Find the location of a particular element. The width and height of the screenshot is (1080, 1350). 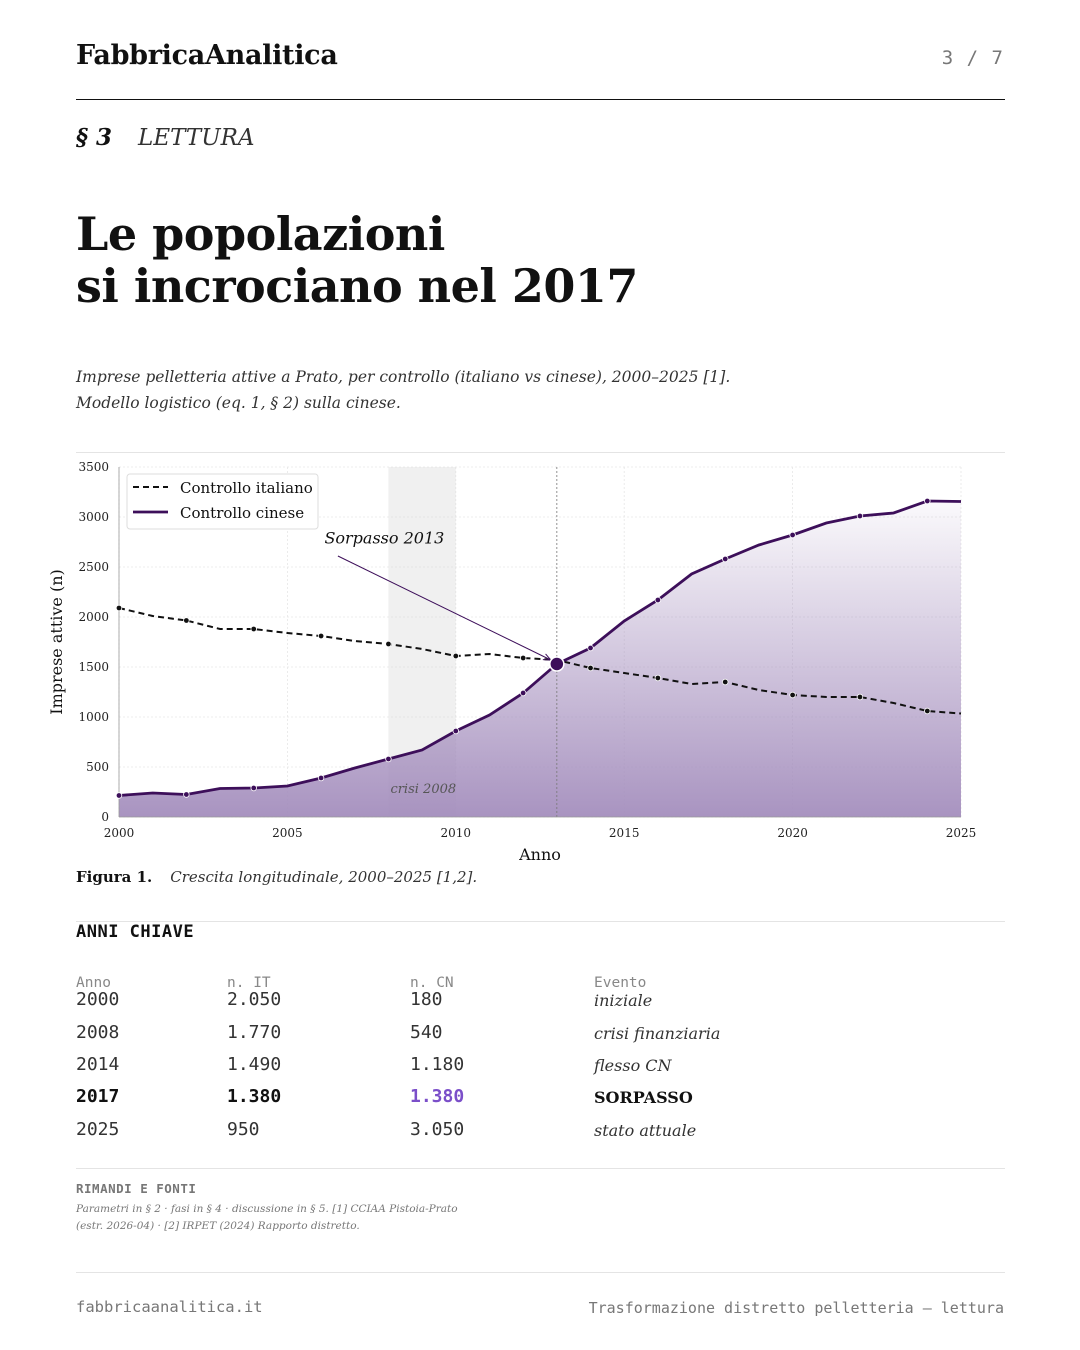

cell-cn: 3.050 is located at coordinates (437, 1129).